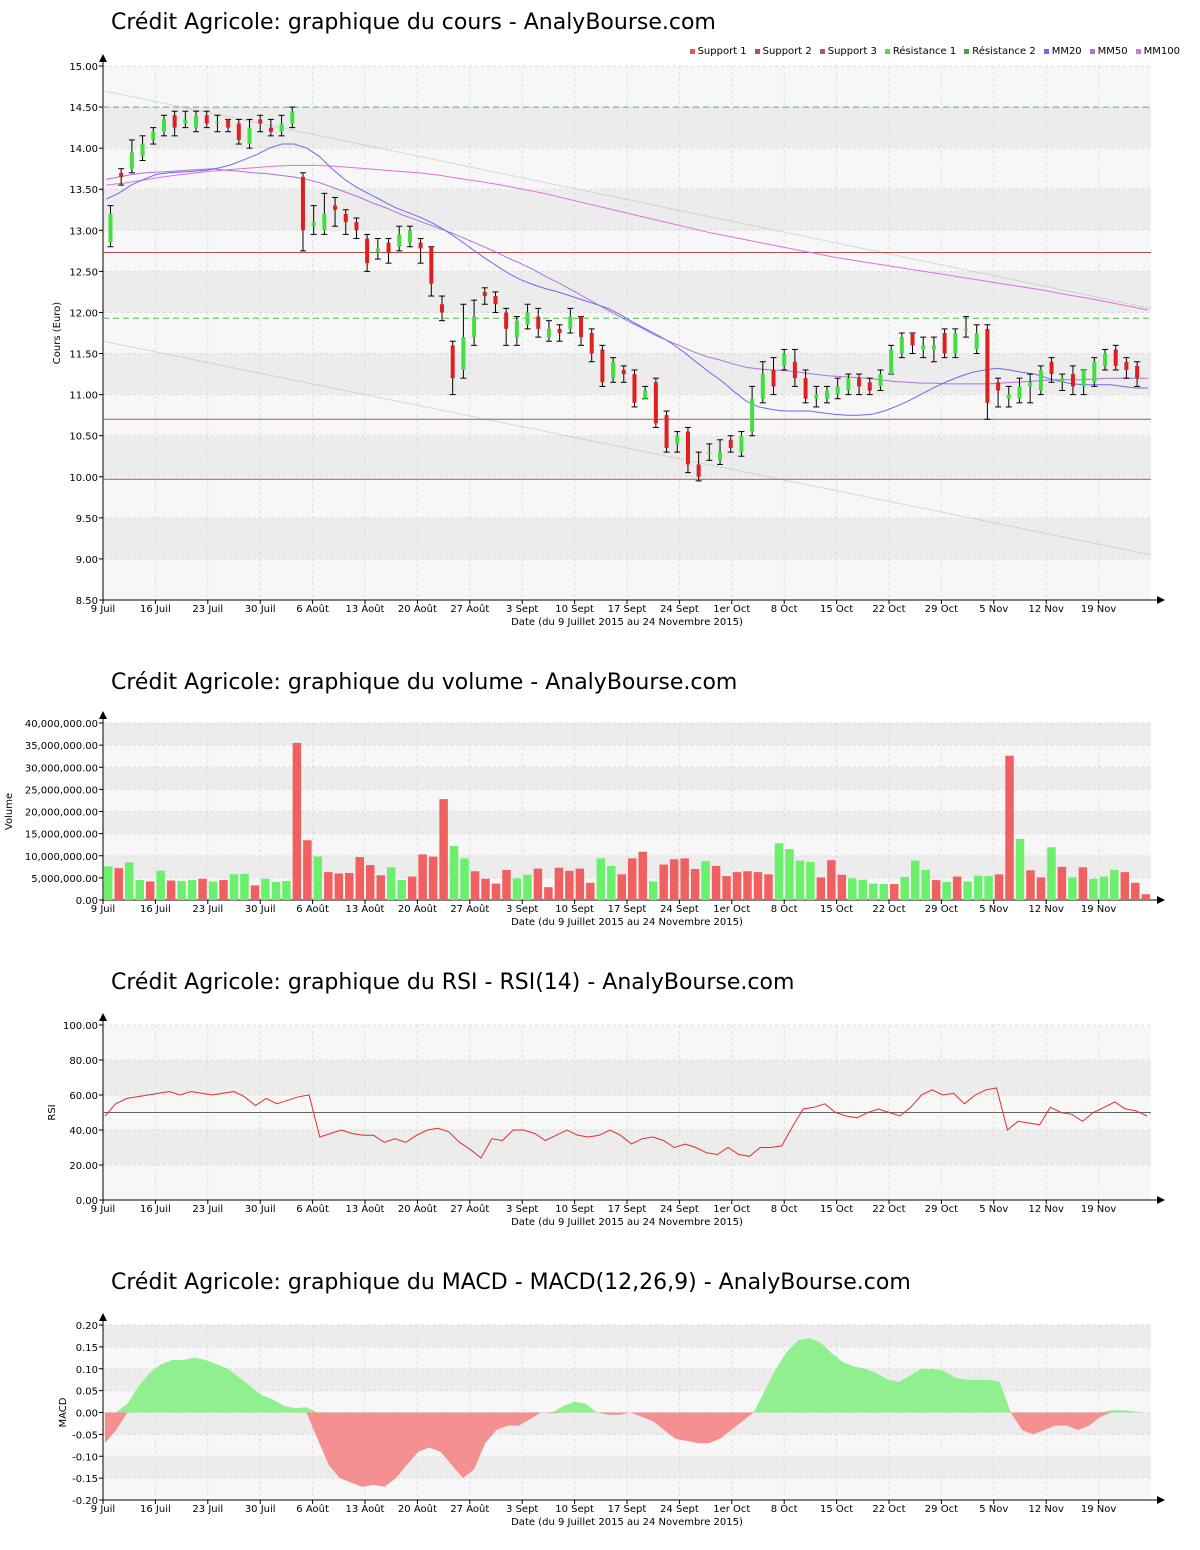 The width and height of the screenshot is (1200, 1550). What do you see at coordinates (83, 1061) in the screenshot?
I see `y-tick-label: 80.00` at bounding box center [83, 1061].